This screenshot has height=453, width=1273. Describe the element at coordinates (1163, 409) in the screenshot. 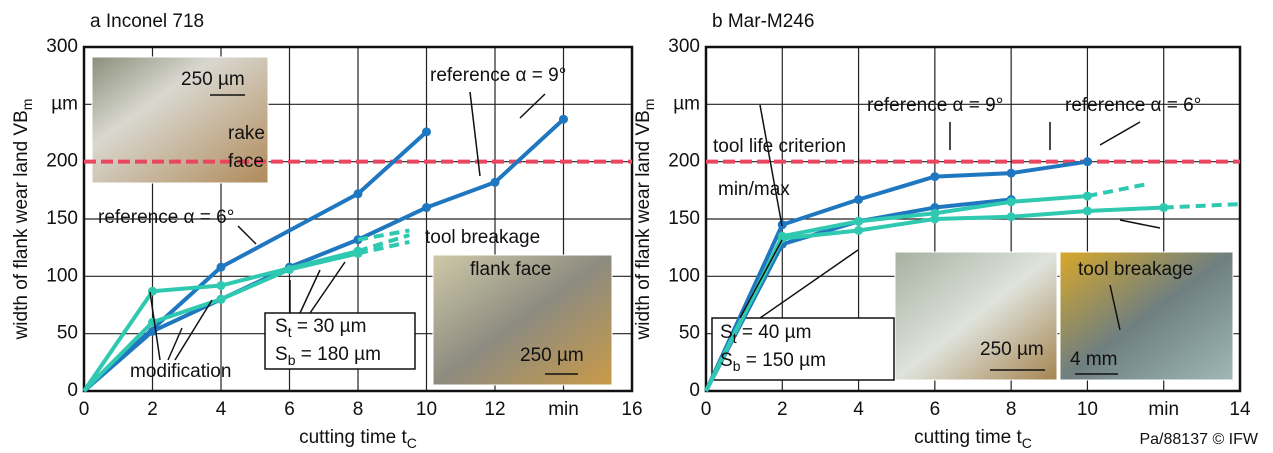

I see `x-tick-label: min` at that location.